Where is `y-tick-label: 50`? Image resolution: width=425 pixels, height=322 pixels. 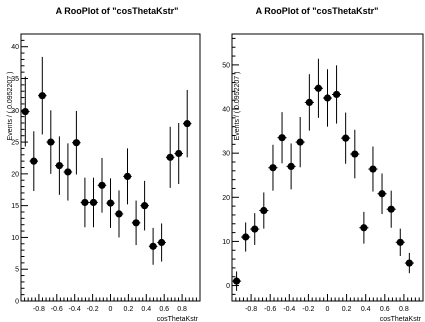
y-tick-label: 50 is located at coordinates (226, 65).